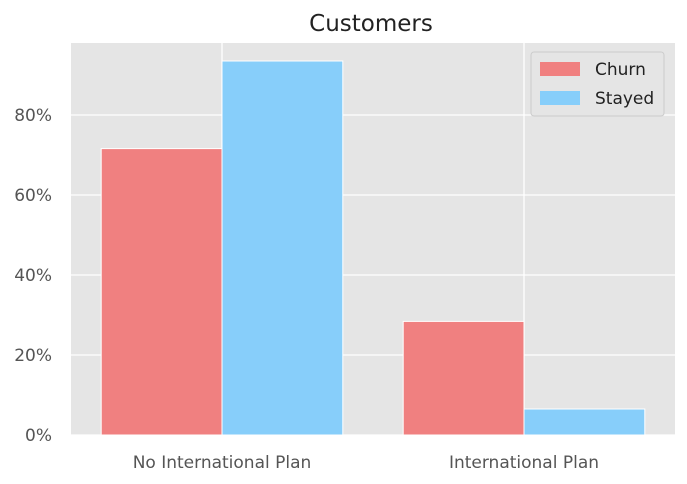 Image resolution: width=687 pixels, height=484 pixels. I want to click on legend-label-stayed: Stayed, so click(624, 99).